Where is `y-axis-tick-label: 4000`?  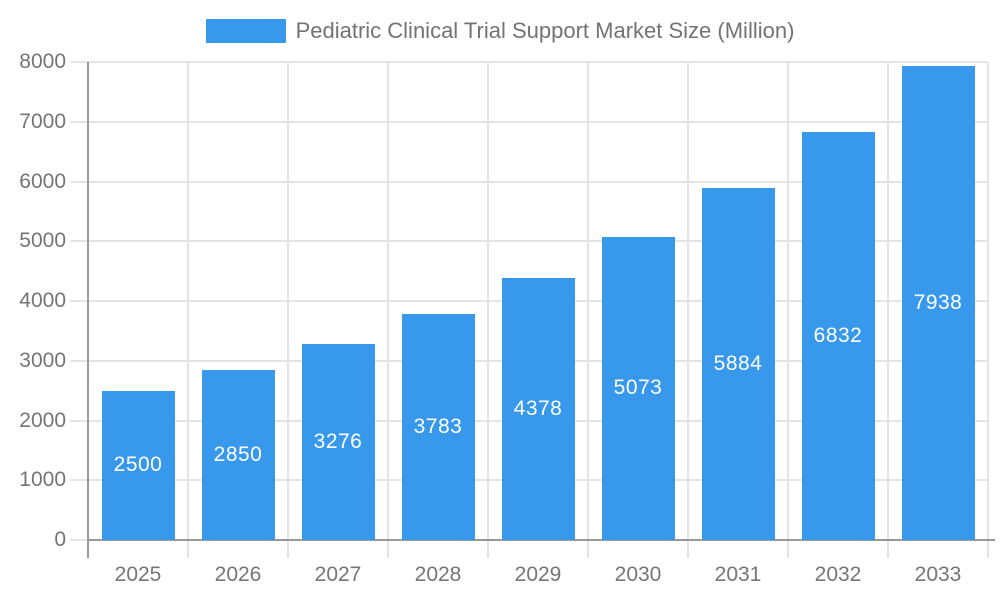 y-axis-tick-label: 4000 is located at coordinates (42, 300).